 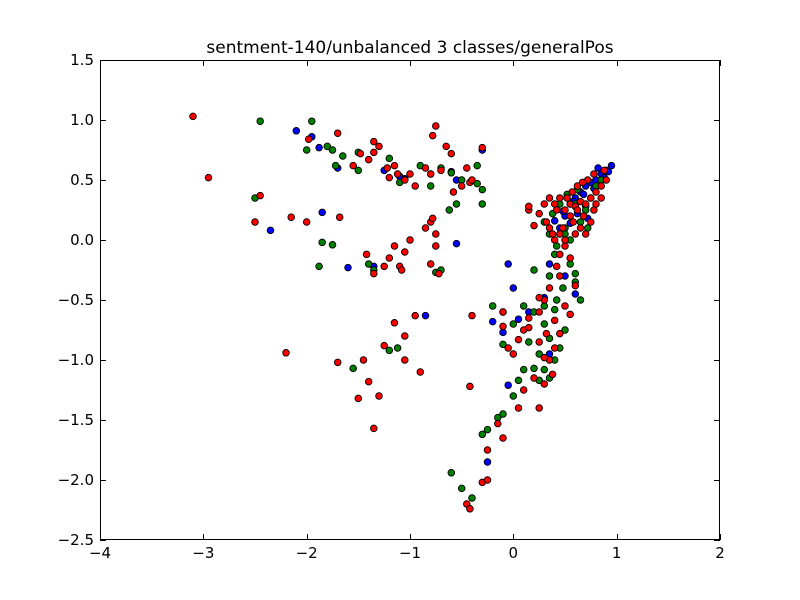 What do you see at coordinates (203, 553) in the screenshot?
I see `x-tick-label: −3` at bounding box center [203, 553].